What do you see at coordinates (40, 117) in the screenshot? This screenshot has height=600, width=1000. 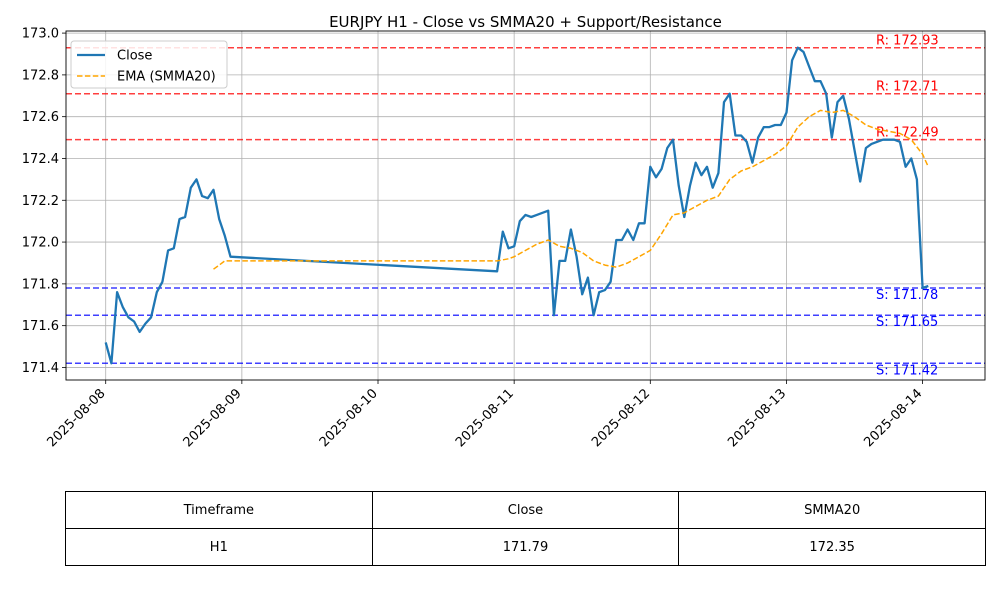 I see `y-tick-label: 172.6` at bounding box center [40, 117].